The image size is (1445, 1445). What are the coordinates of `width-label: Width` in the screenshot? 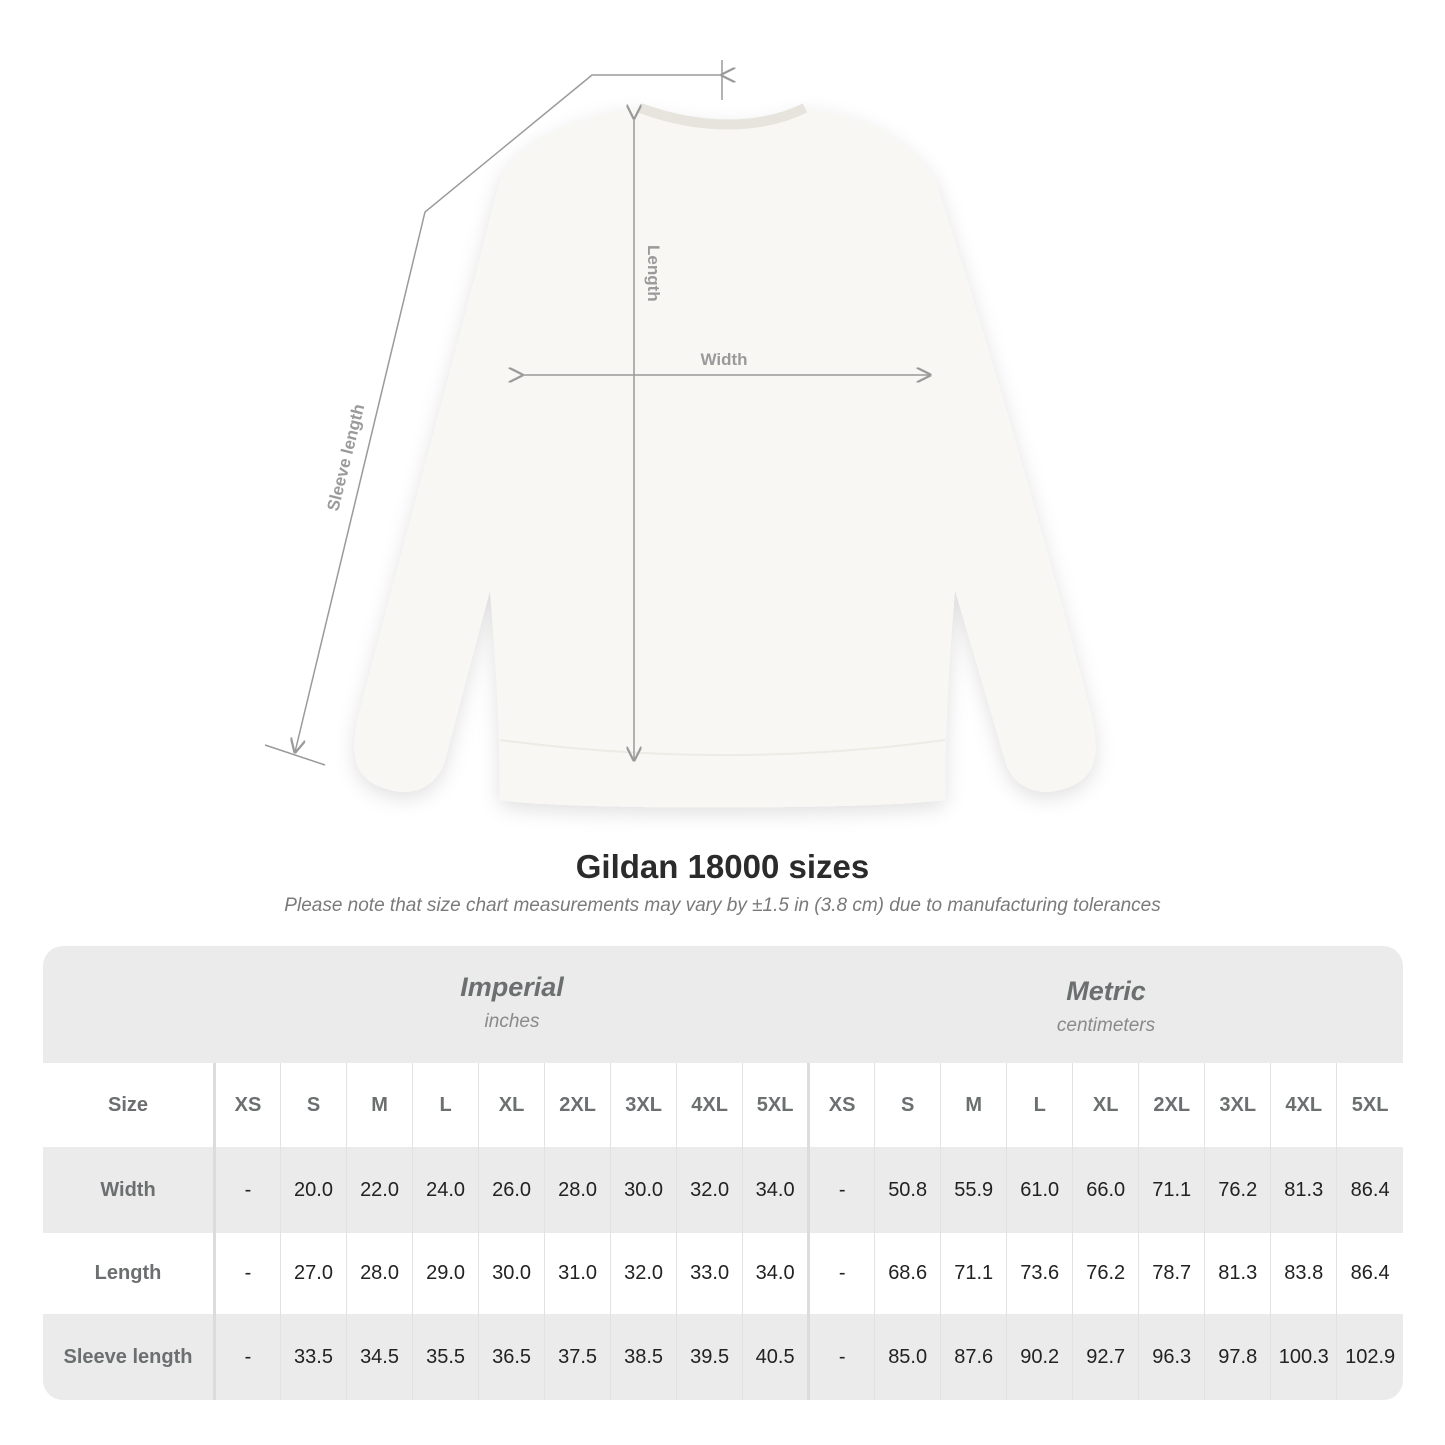 It's located at (723, 359).